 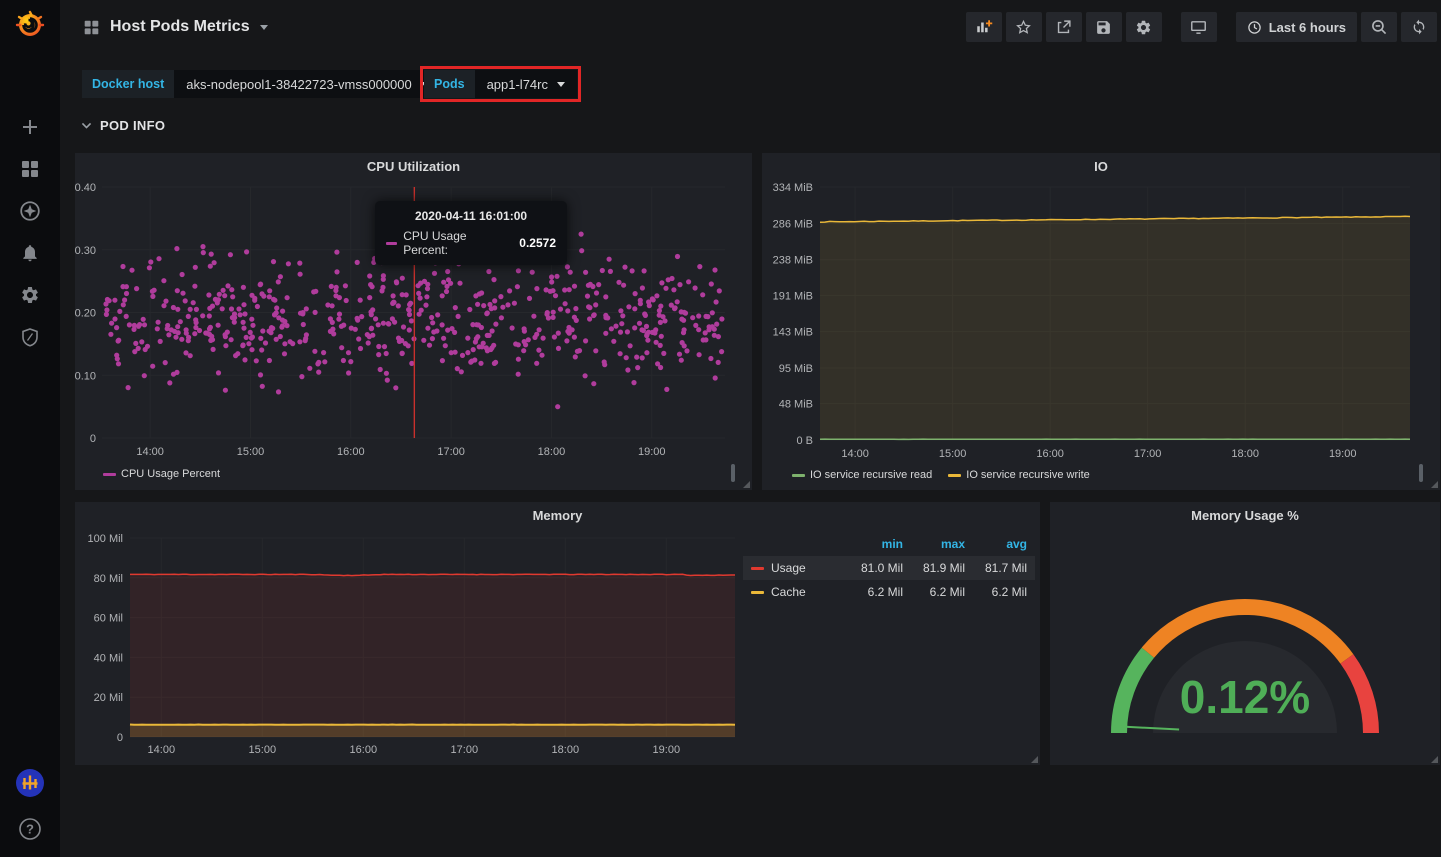 What do you see at coordinates (947, 592) in the screenshot?
I see `cache-max: 6.2 Mil` at bounding box center [947, 592].